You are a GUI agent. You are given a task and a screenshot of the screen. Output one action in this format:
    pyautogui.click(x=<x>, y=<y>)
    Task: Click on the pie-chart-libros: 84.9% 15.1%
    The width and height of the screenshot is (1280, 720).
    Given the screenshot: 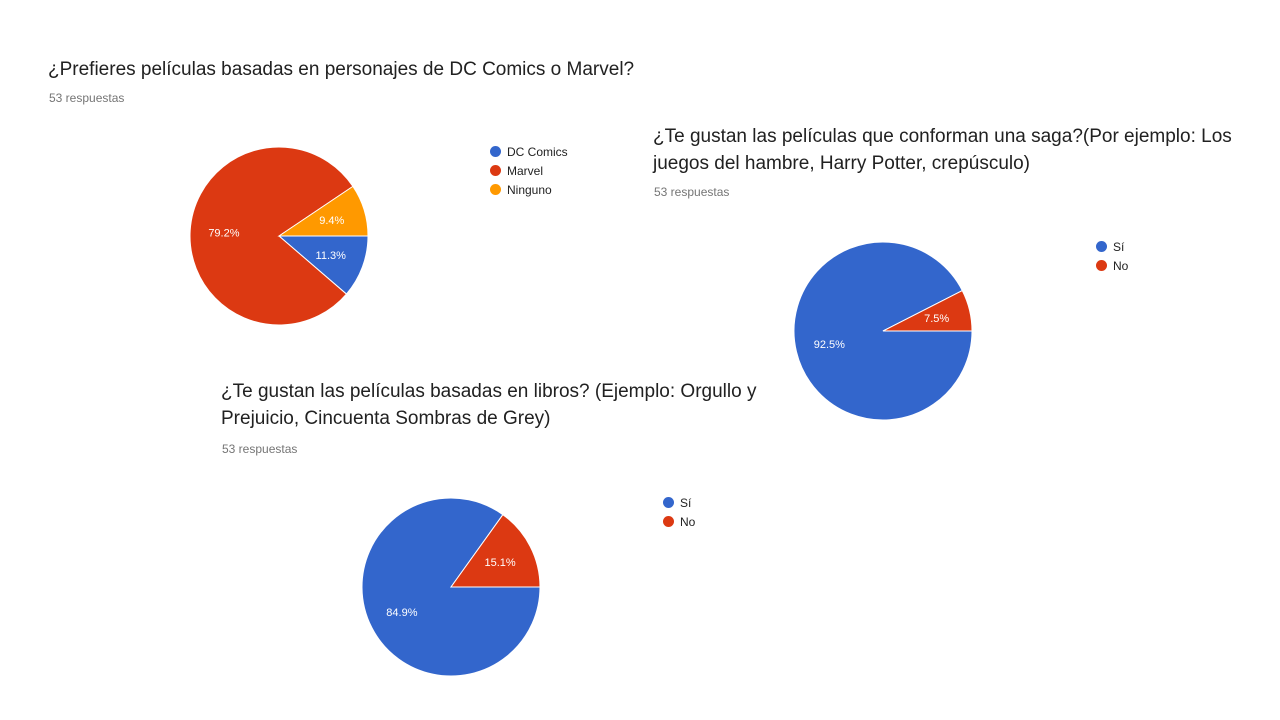 What is the action you would take?
    pyautogui.click(x=451, y=587)
    